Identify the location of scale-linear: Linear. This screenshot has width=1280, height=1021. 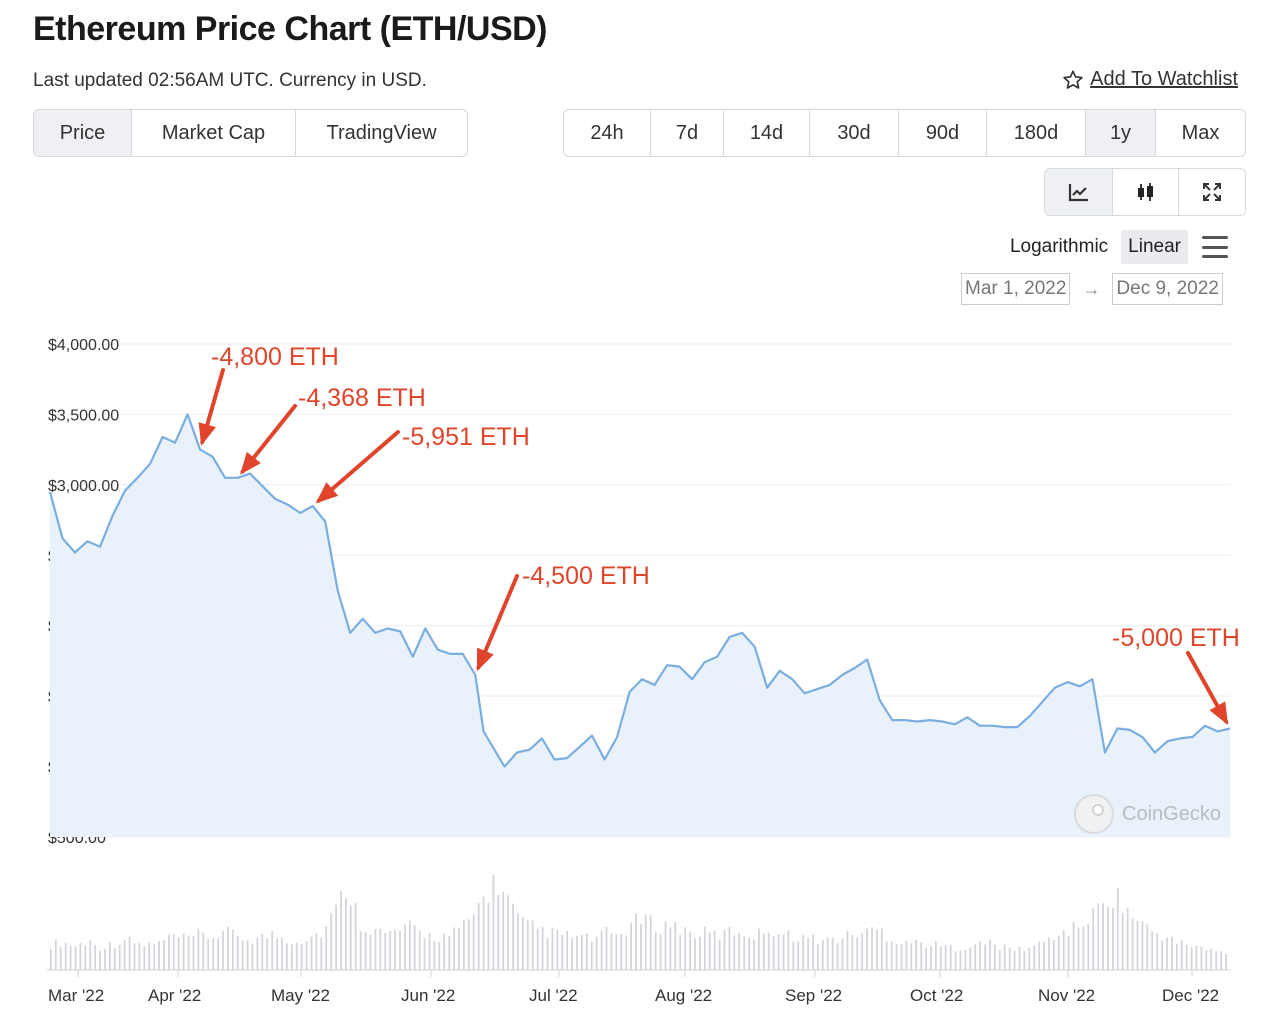
(1154, 247).